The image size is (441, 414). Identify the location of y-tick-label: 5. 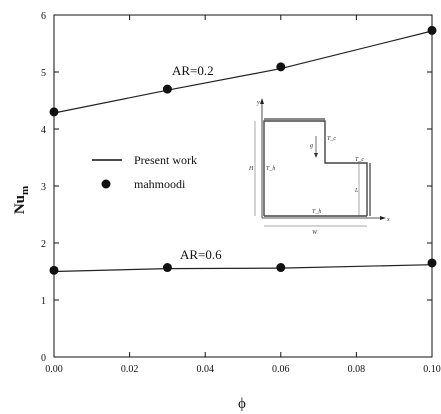
(43, 73).